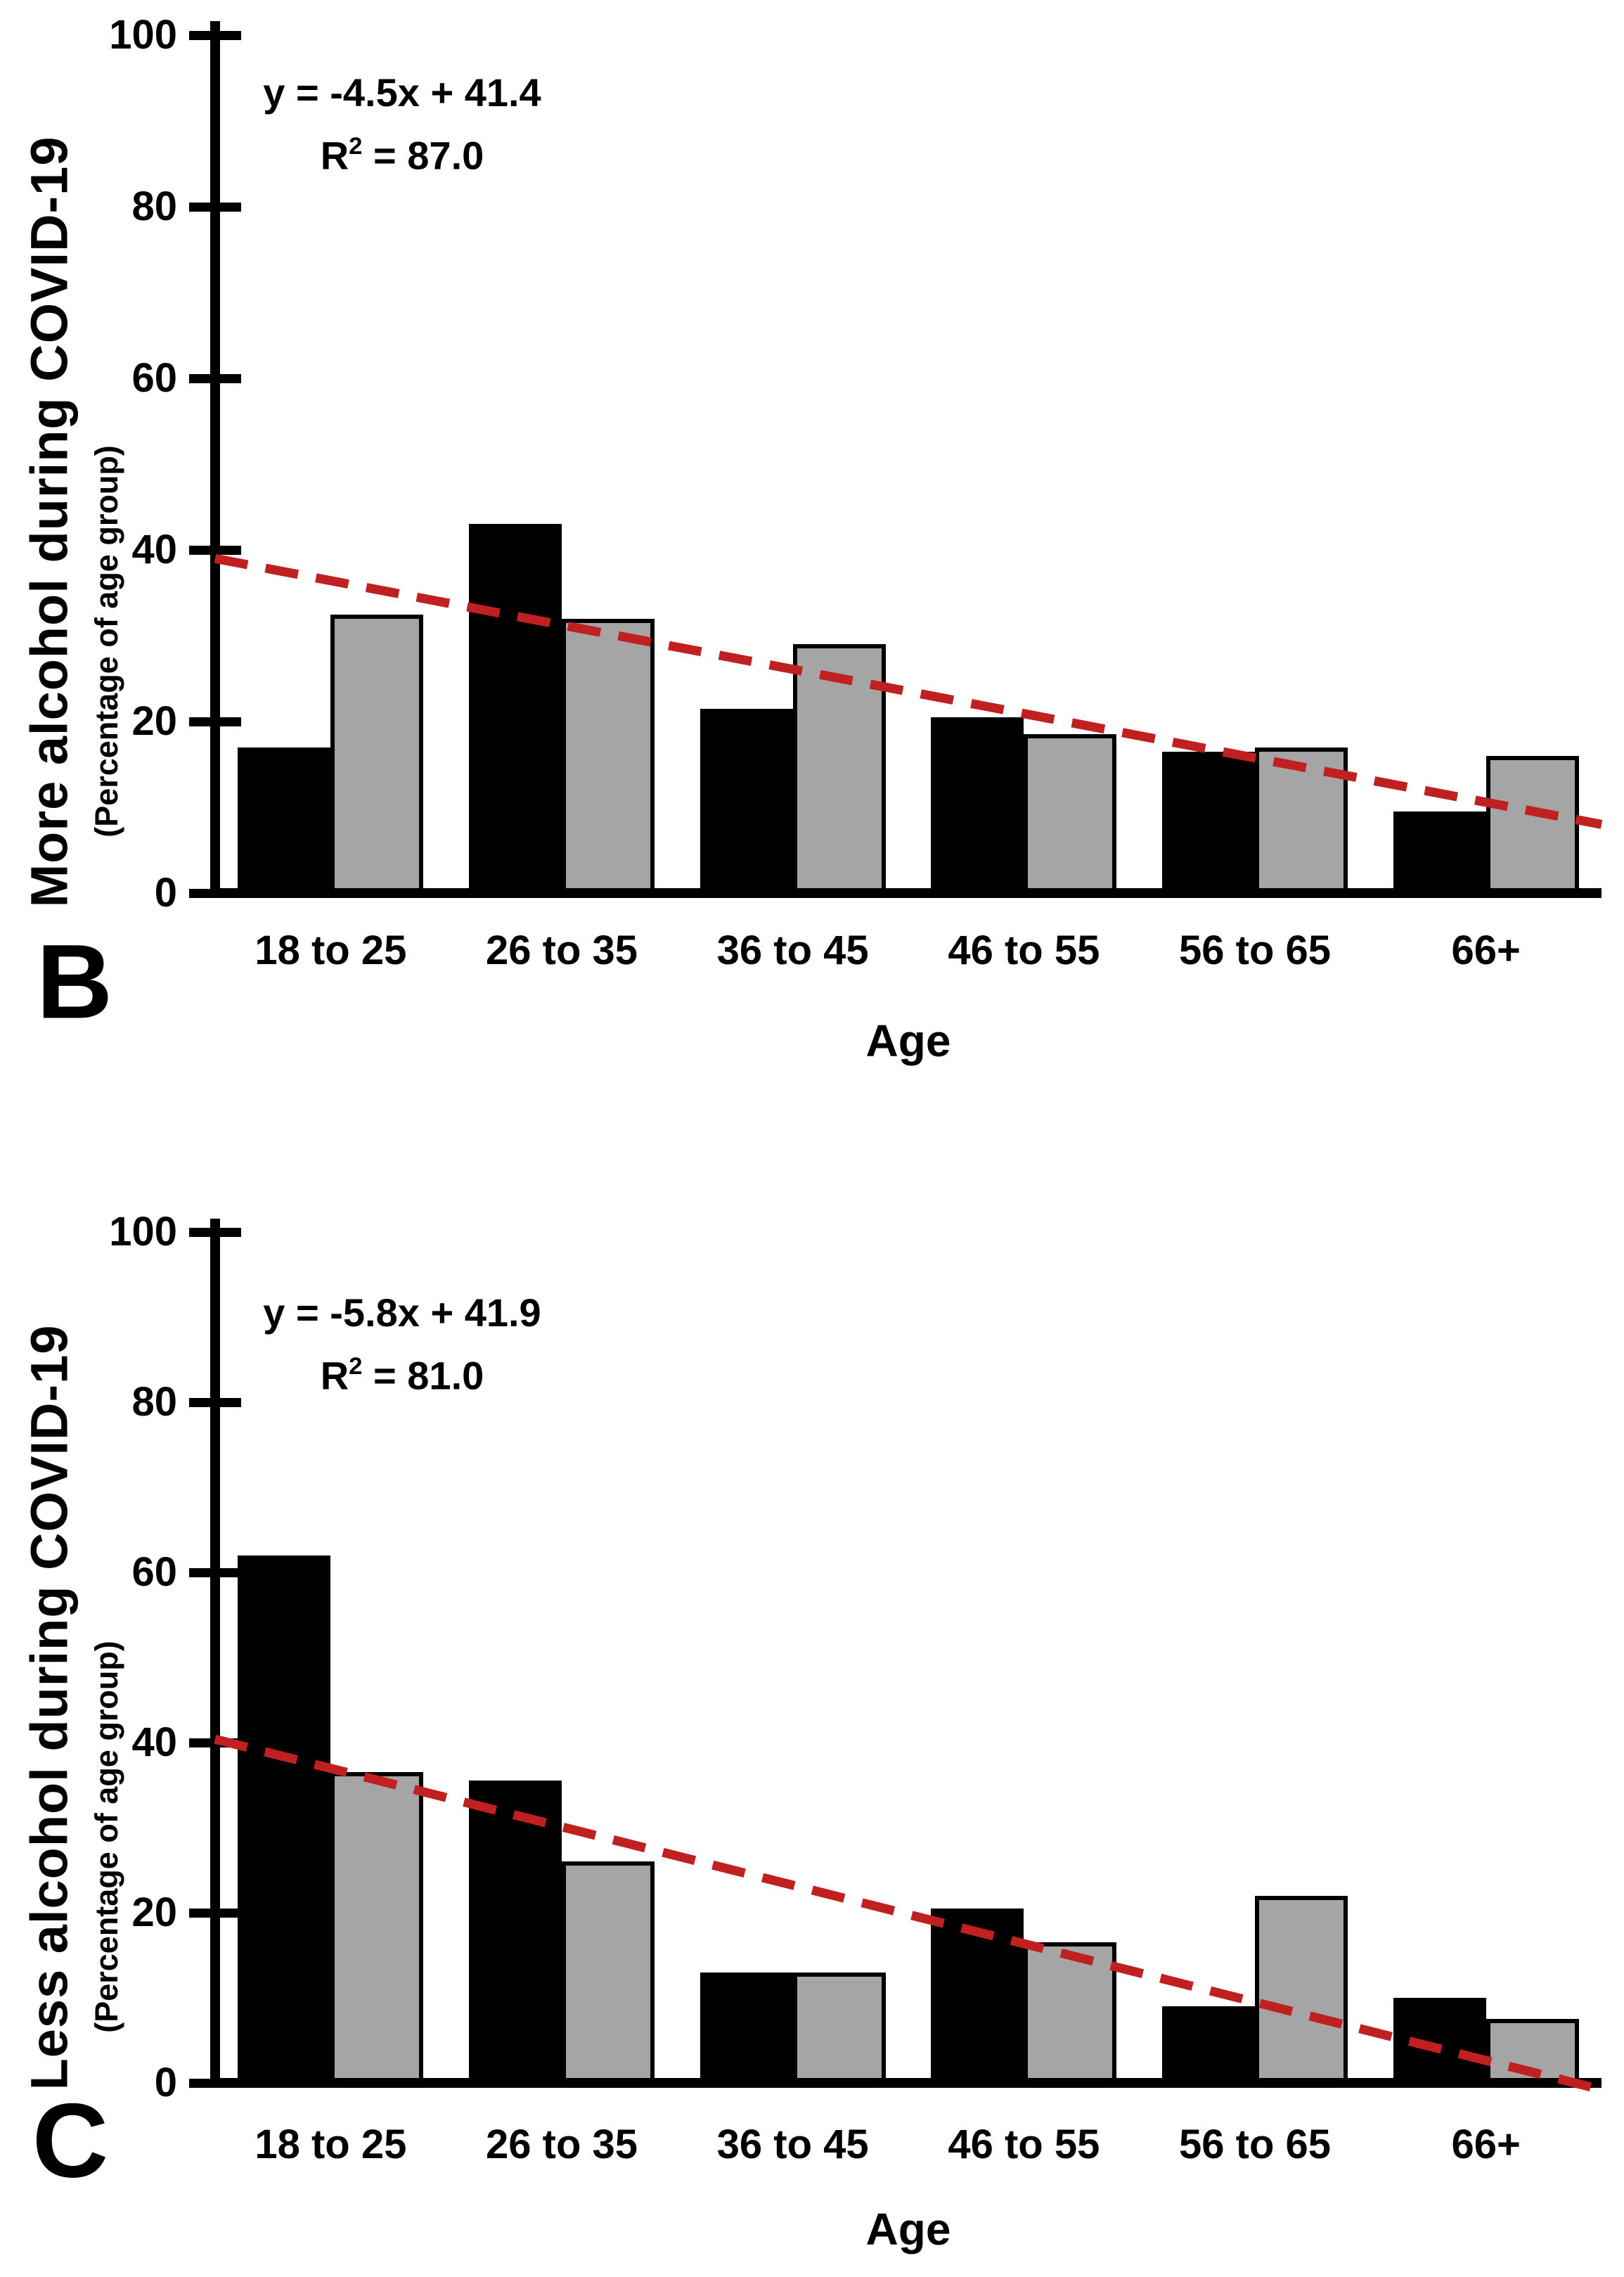 Image resolution: width=1624 pixels, height=2277 pixels. Describe the element at coordinates (402, 156) in the screenshot. I see `panel-b-r-squared-line: R2 = 87.0` at that location.